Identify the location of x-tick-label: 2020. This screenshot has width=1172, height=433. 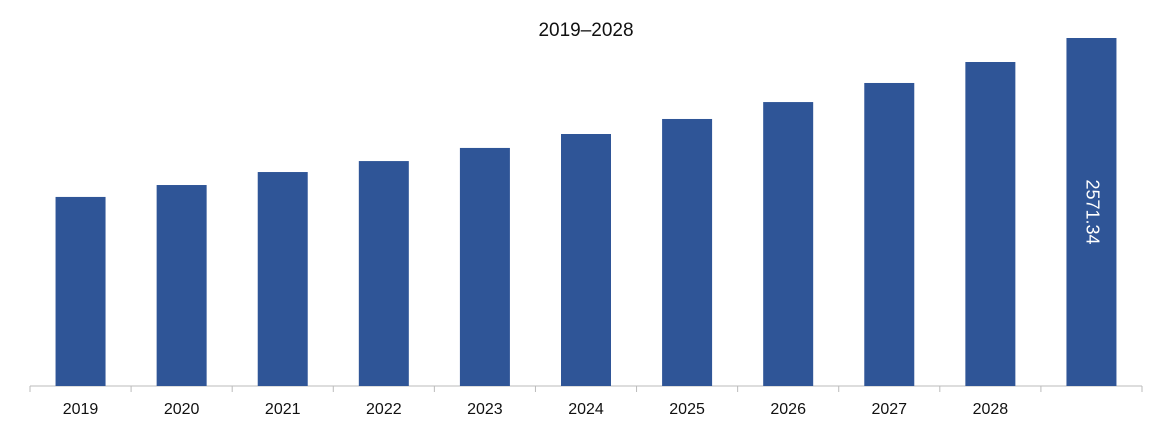
(182, 409).